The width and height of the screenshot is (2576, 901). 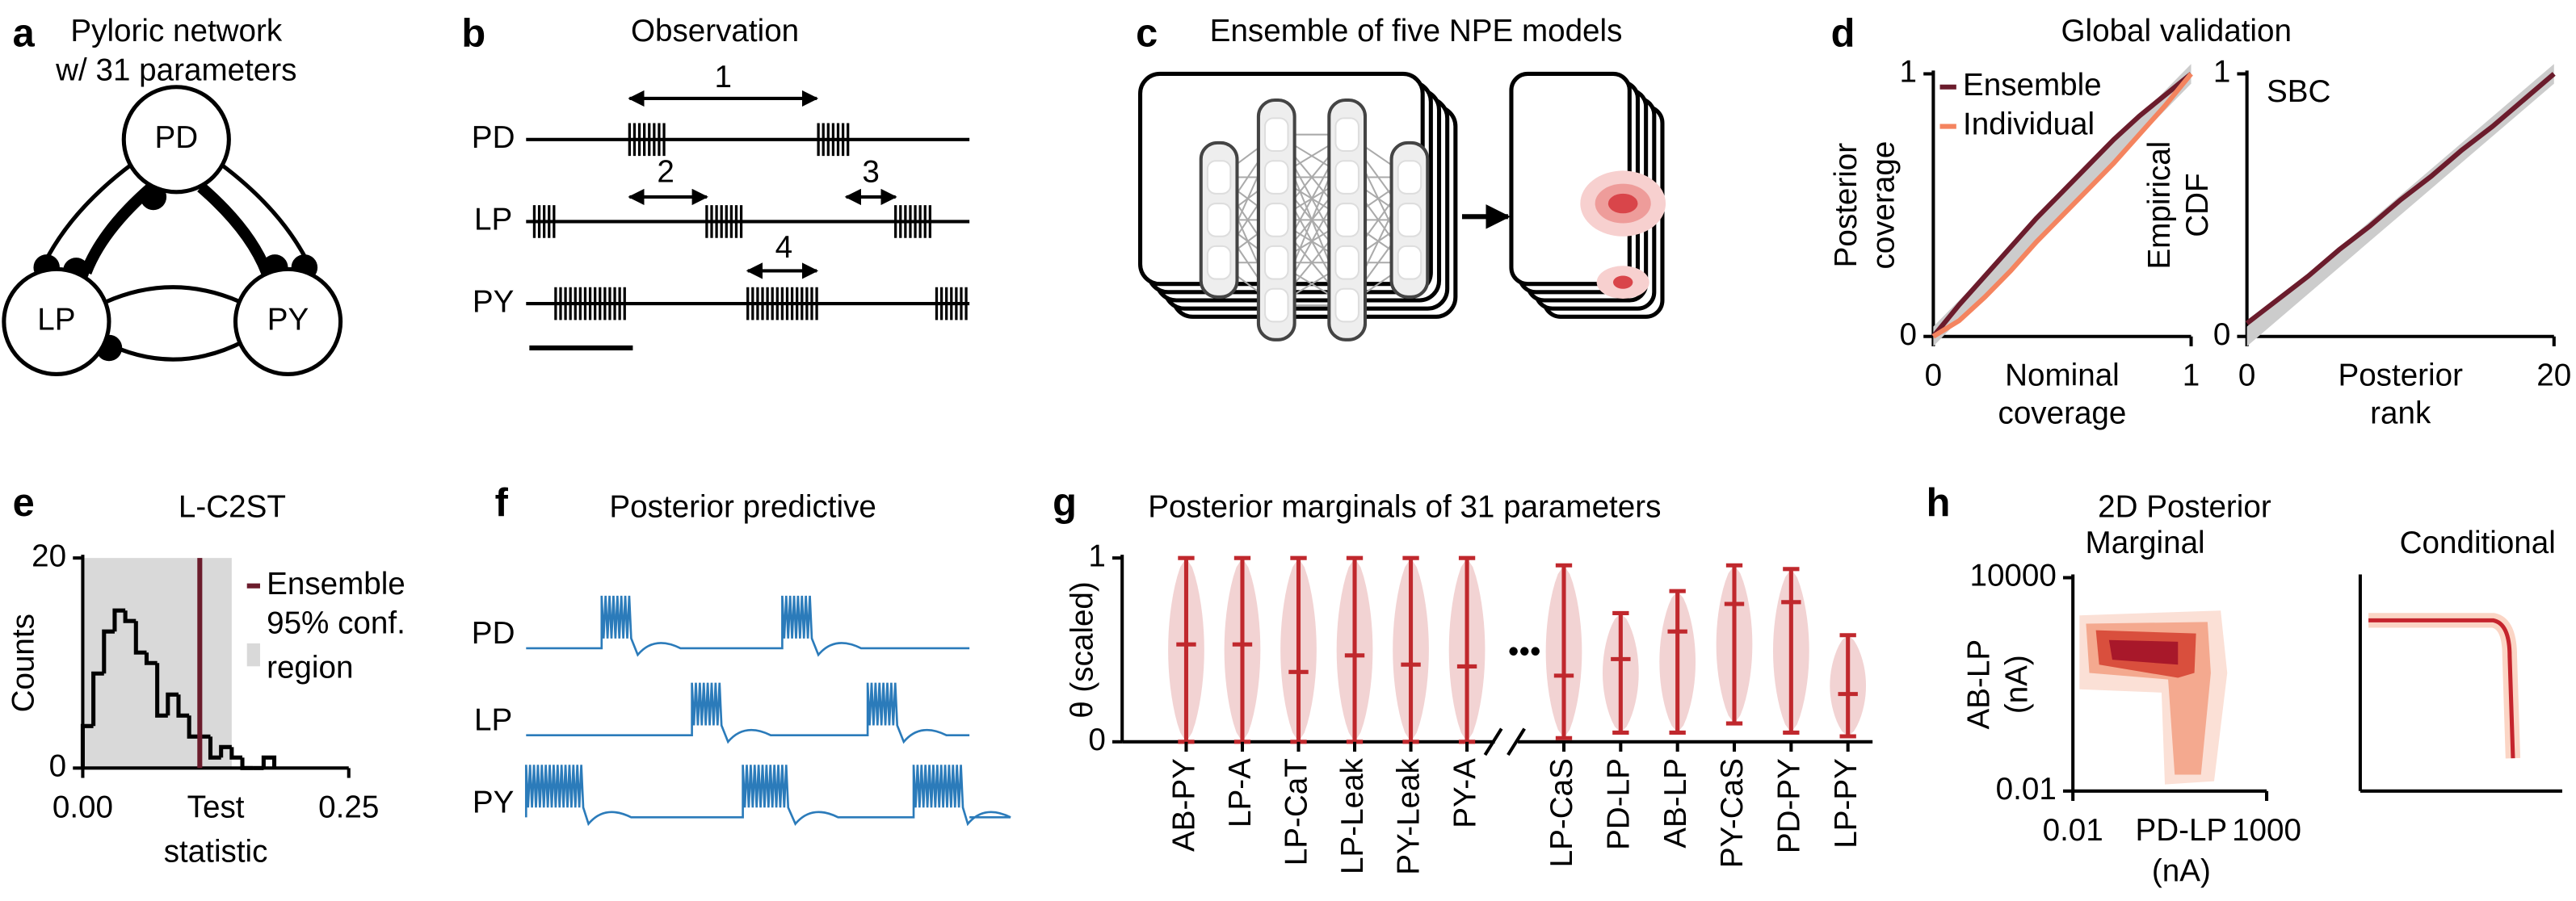 What do you see at coordinates (2554, 375) in the screenshot?
I see `x-tick-label: 20` at bounding box center [2554, 375].